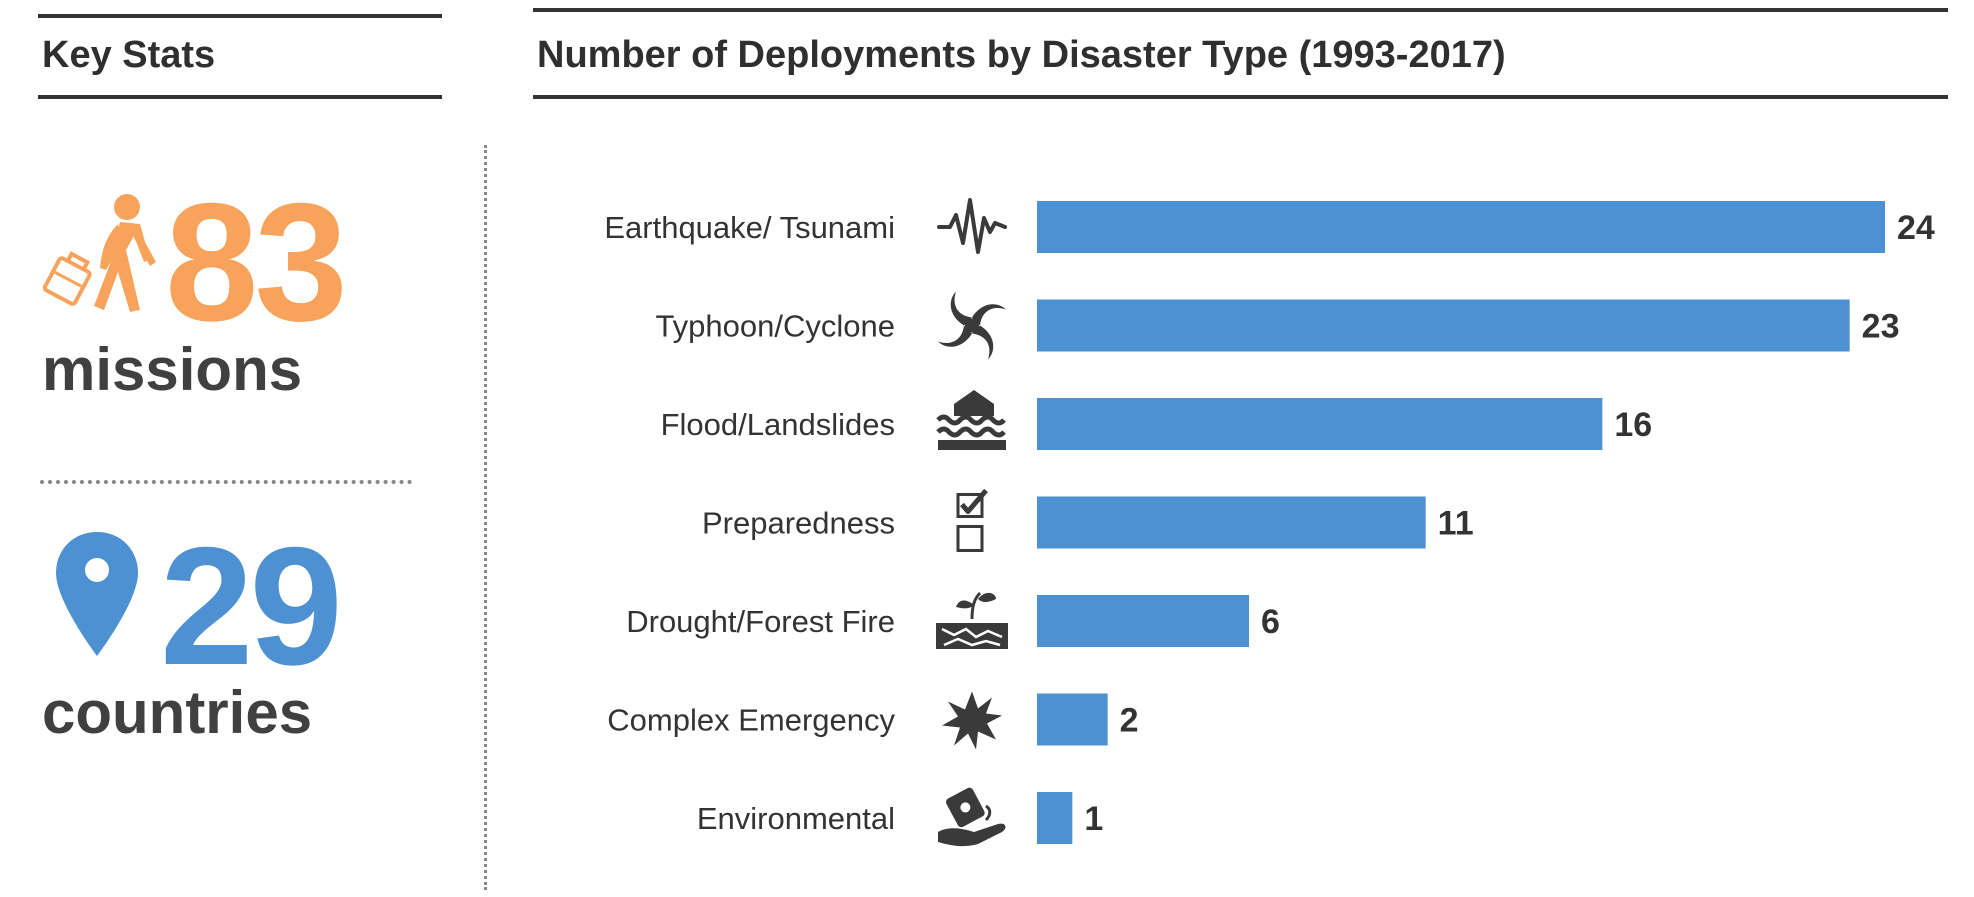 The image size is (1974, 897). Describe the element at coordinates (1240, 97) in the screenshot. I see `chart-bottom-rule` at that location.